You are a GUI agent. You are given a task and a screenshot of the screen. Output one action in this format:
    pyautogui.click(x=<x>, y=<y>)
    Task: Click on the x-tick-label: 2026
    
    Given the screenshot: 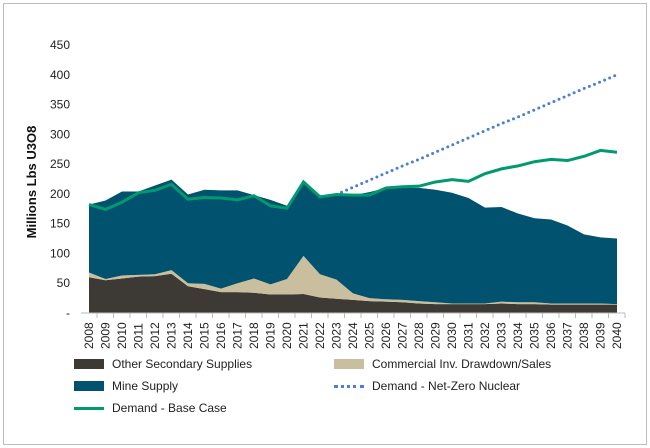 What is the action you would take?
    pyautogui.click(x=386, y=335)
    